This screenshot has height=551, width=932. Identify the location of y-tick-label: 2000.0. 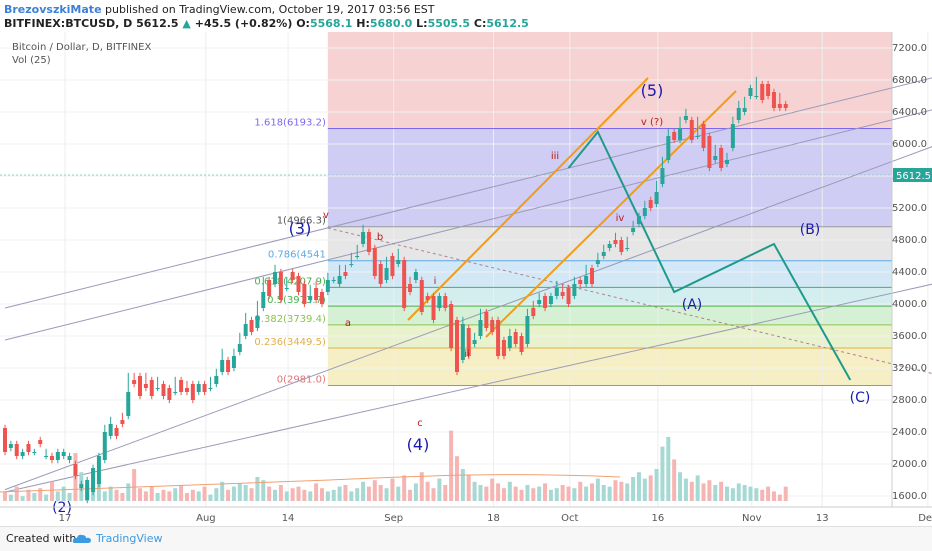
(909, 464).